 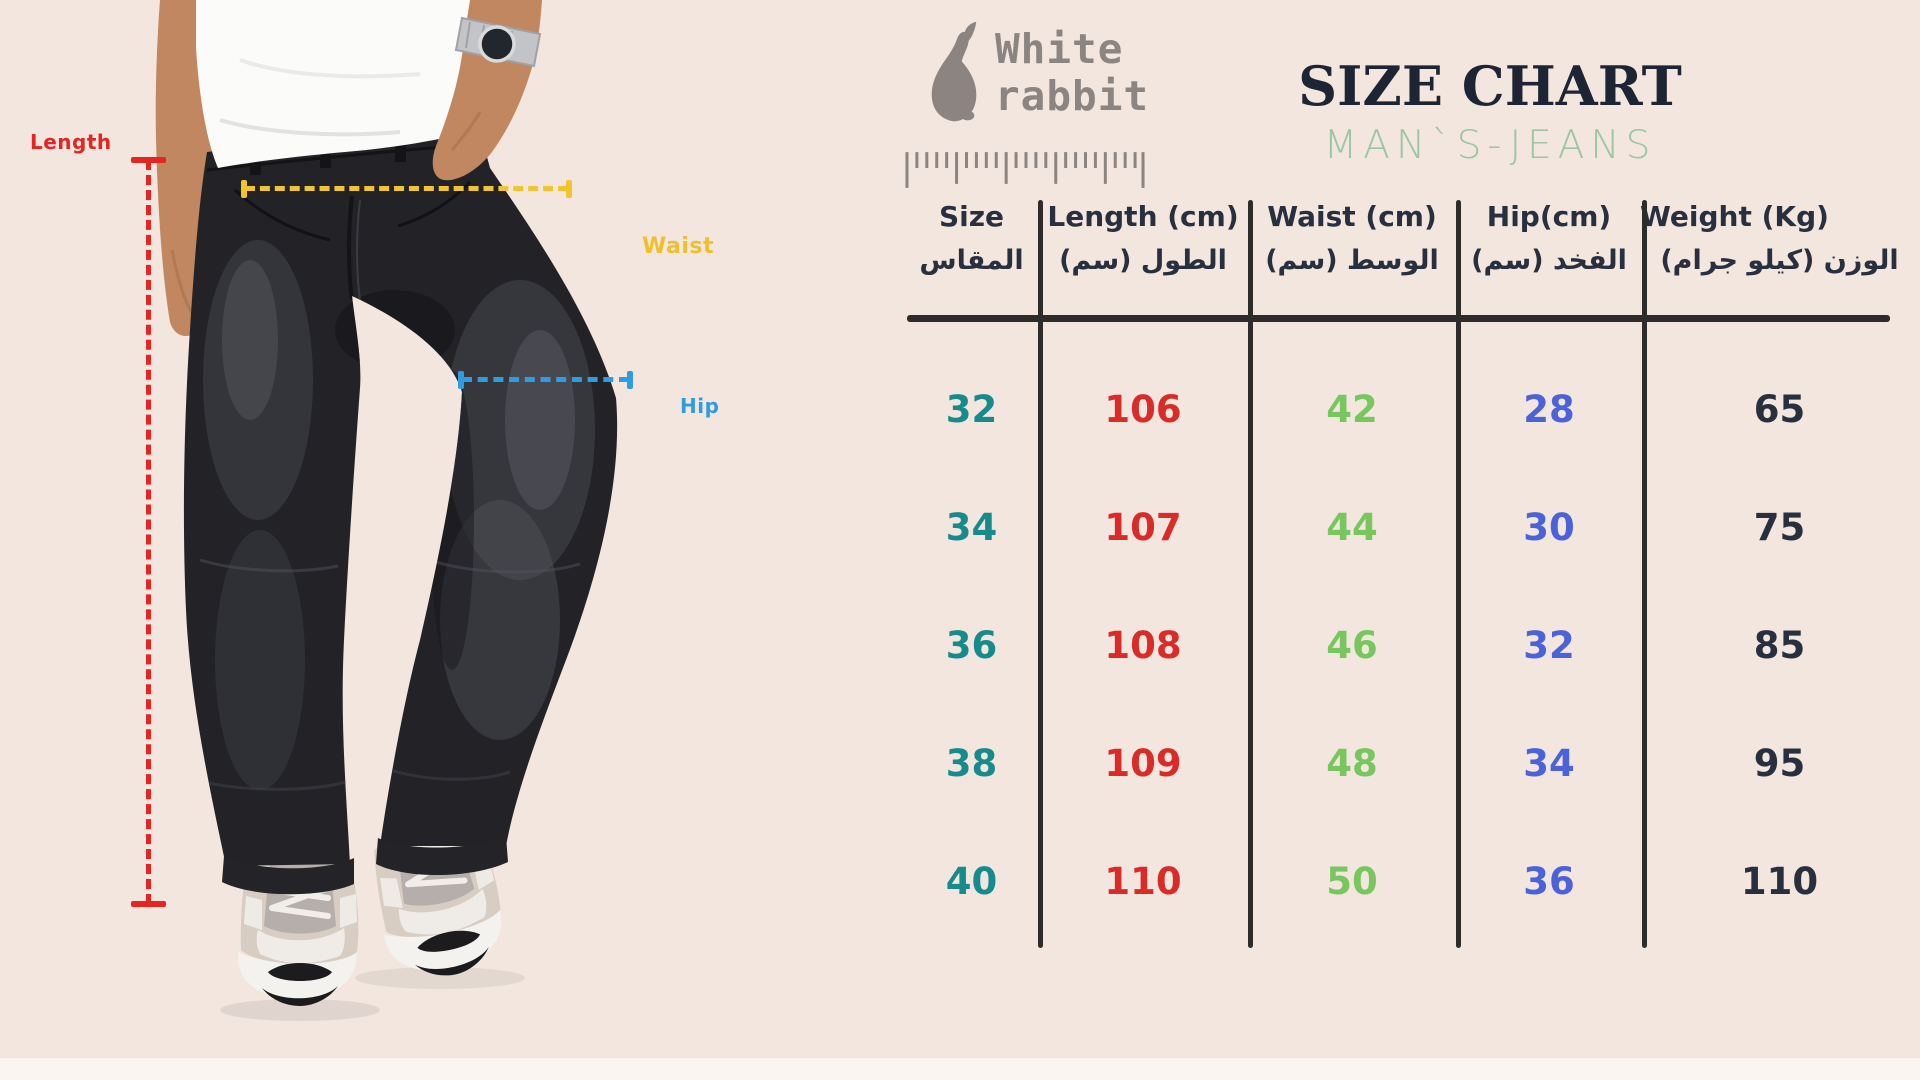 I want to click on cell-weight: 95, so click(x=1779, y=763).